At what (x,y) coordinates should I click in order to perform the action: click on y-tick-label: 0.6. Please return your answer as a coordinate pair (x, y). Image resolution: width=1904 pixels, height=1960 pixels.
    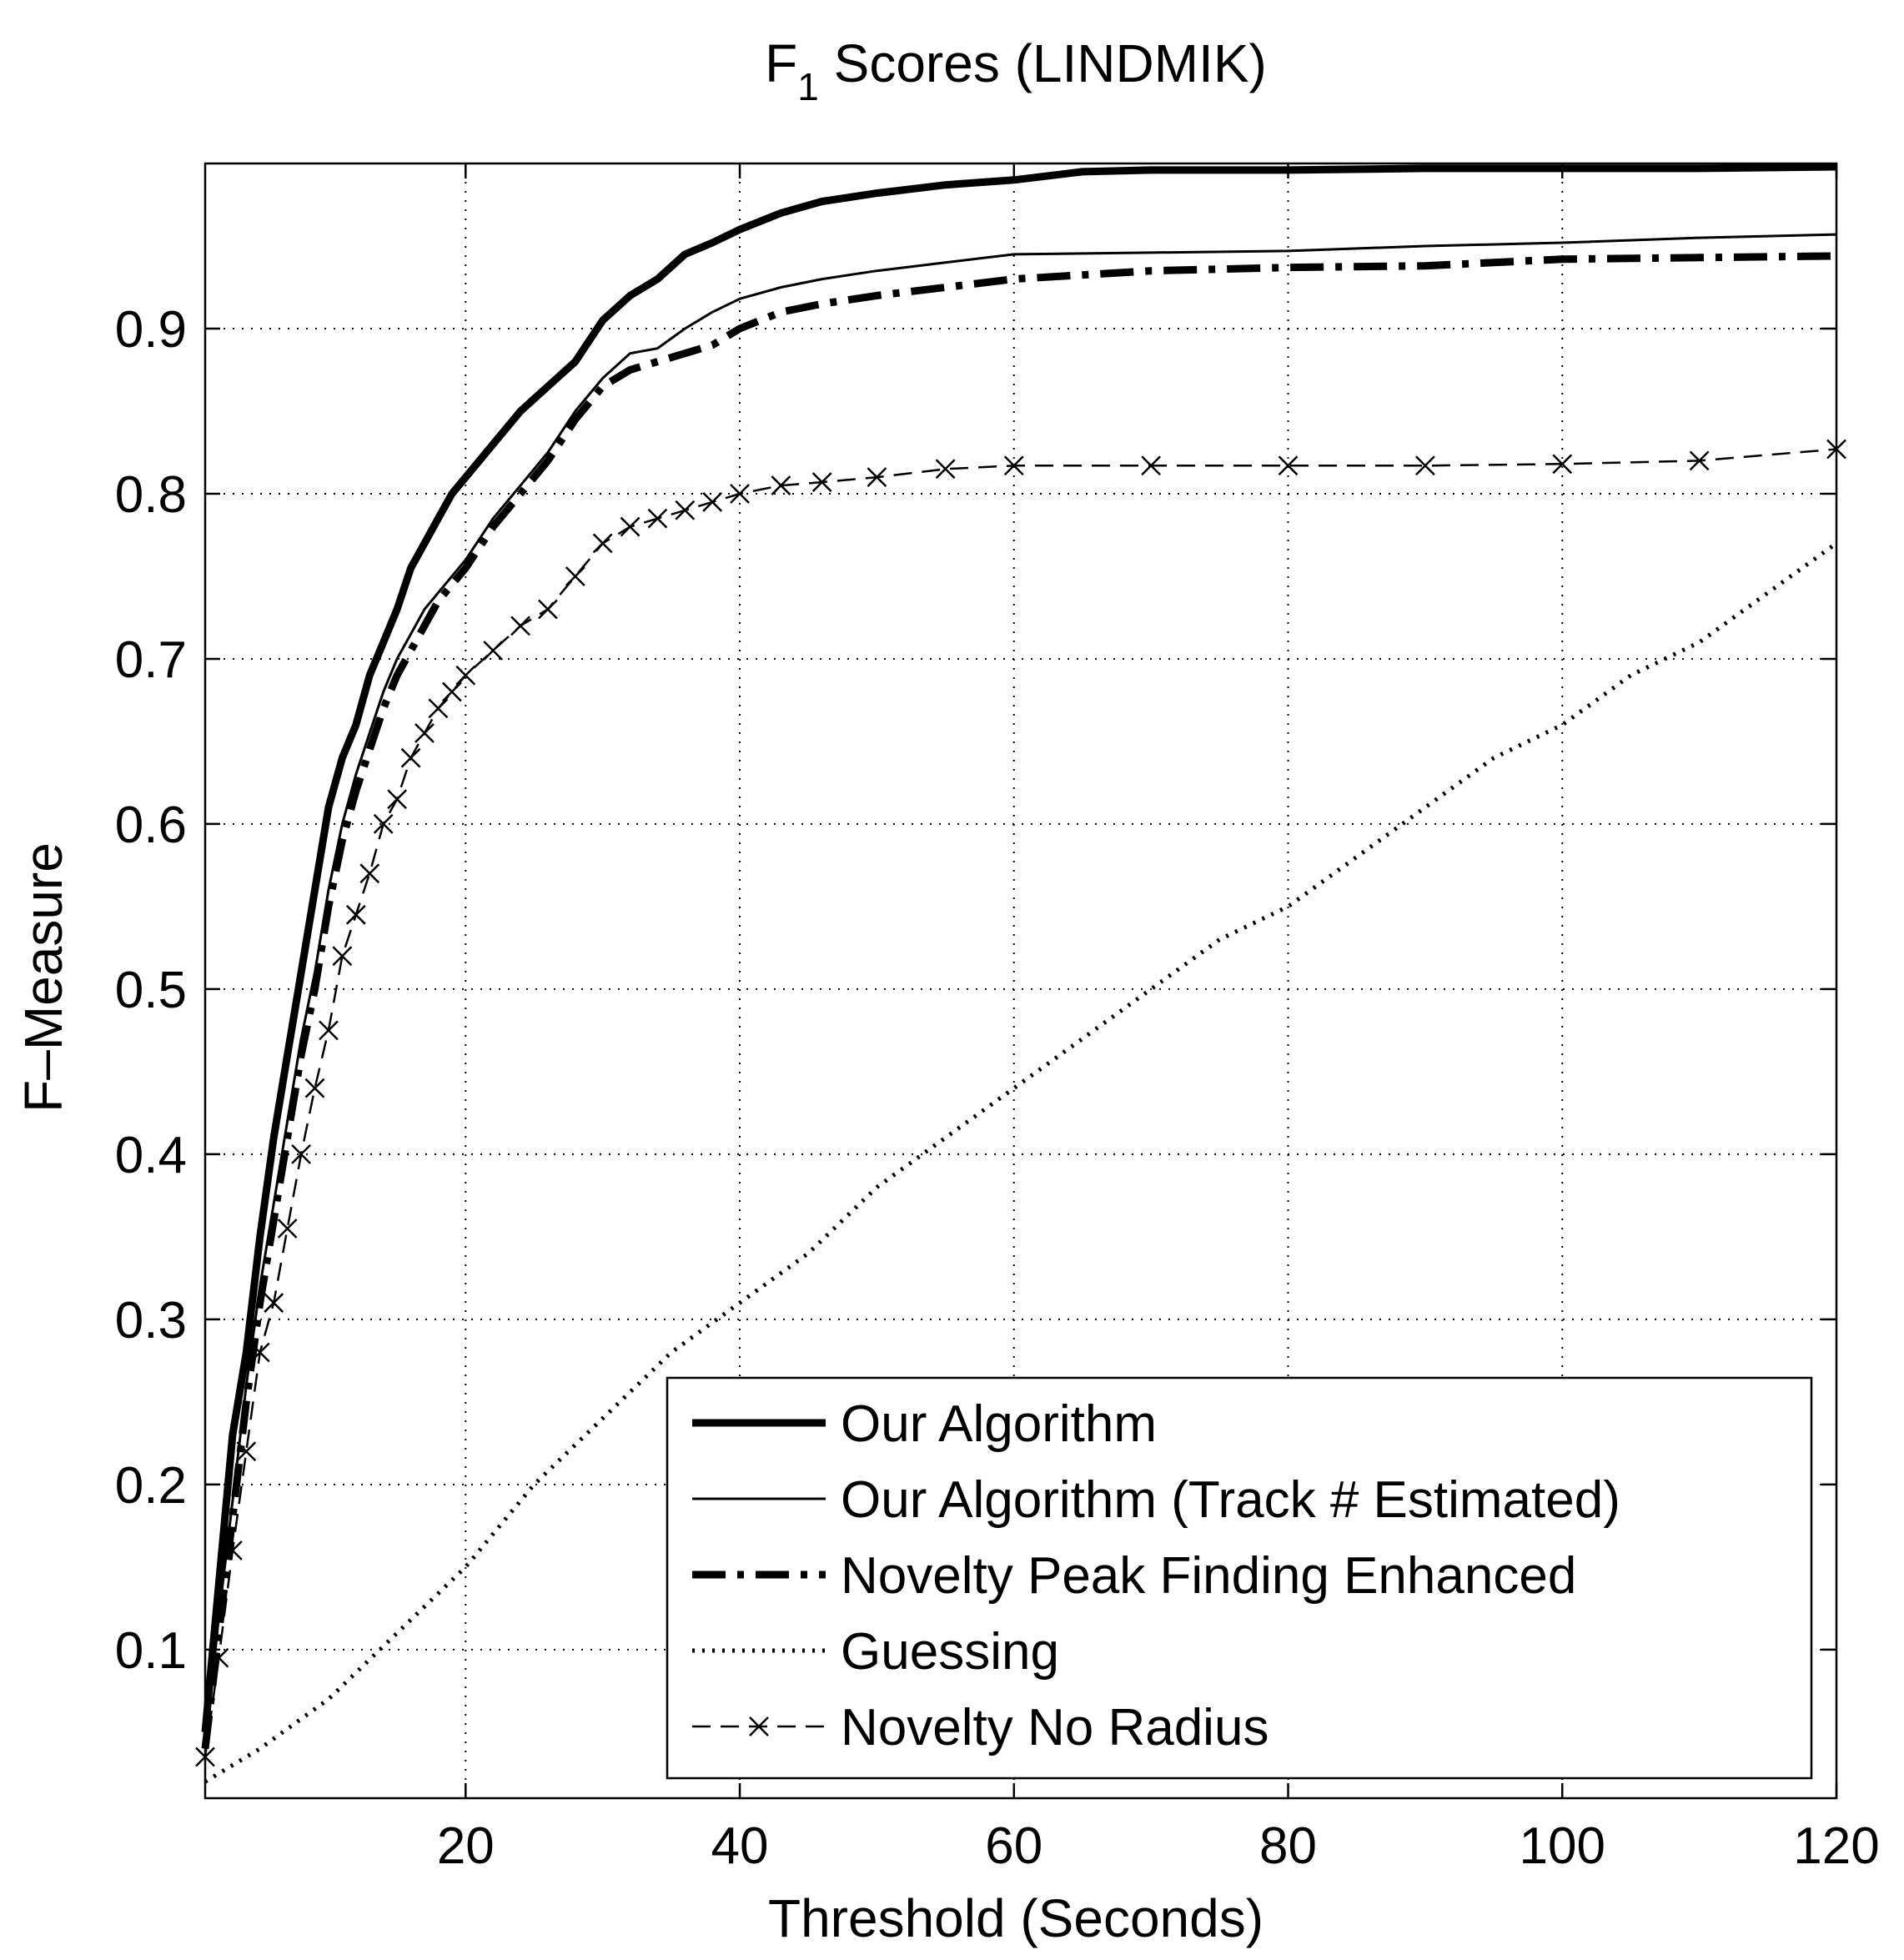
    Looking at the image, I should click on (151, 825).